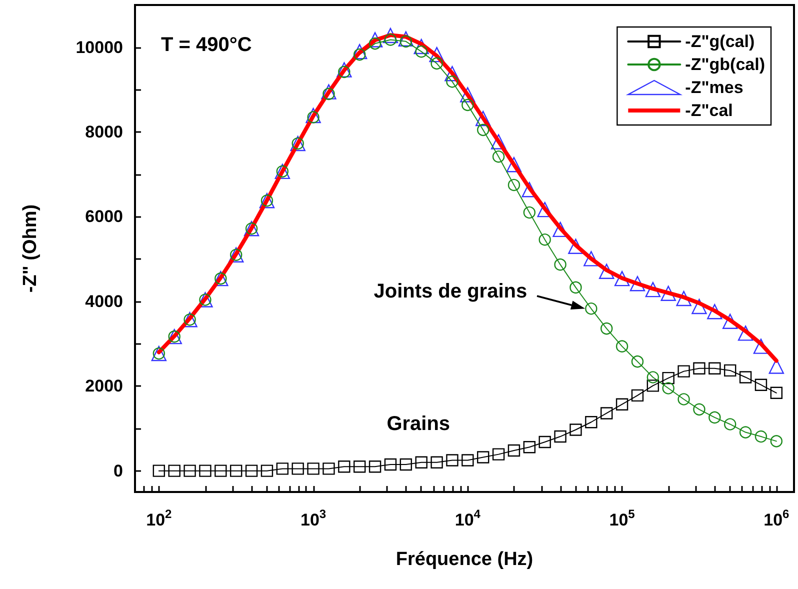  What do you see at coordinates (118, 470) in the screenshot?
I see `y-tick-label: 0` at bounding box center [118, 470].